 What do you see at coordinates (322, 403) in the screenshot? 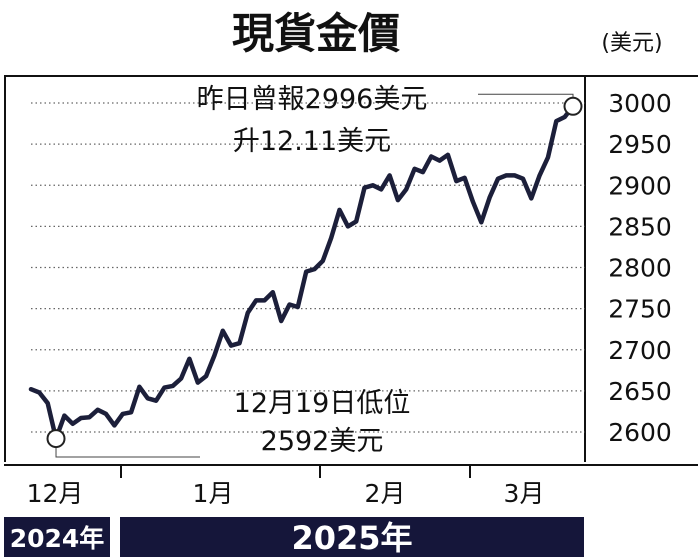
I see `low-annotation-line1: 12月19日低位` at bounding box center [322, 403].